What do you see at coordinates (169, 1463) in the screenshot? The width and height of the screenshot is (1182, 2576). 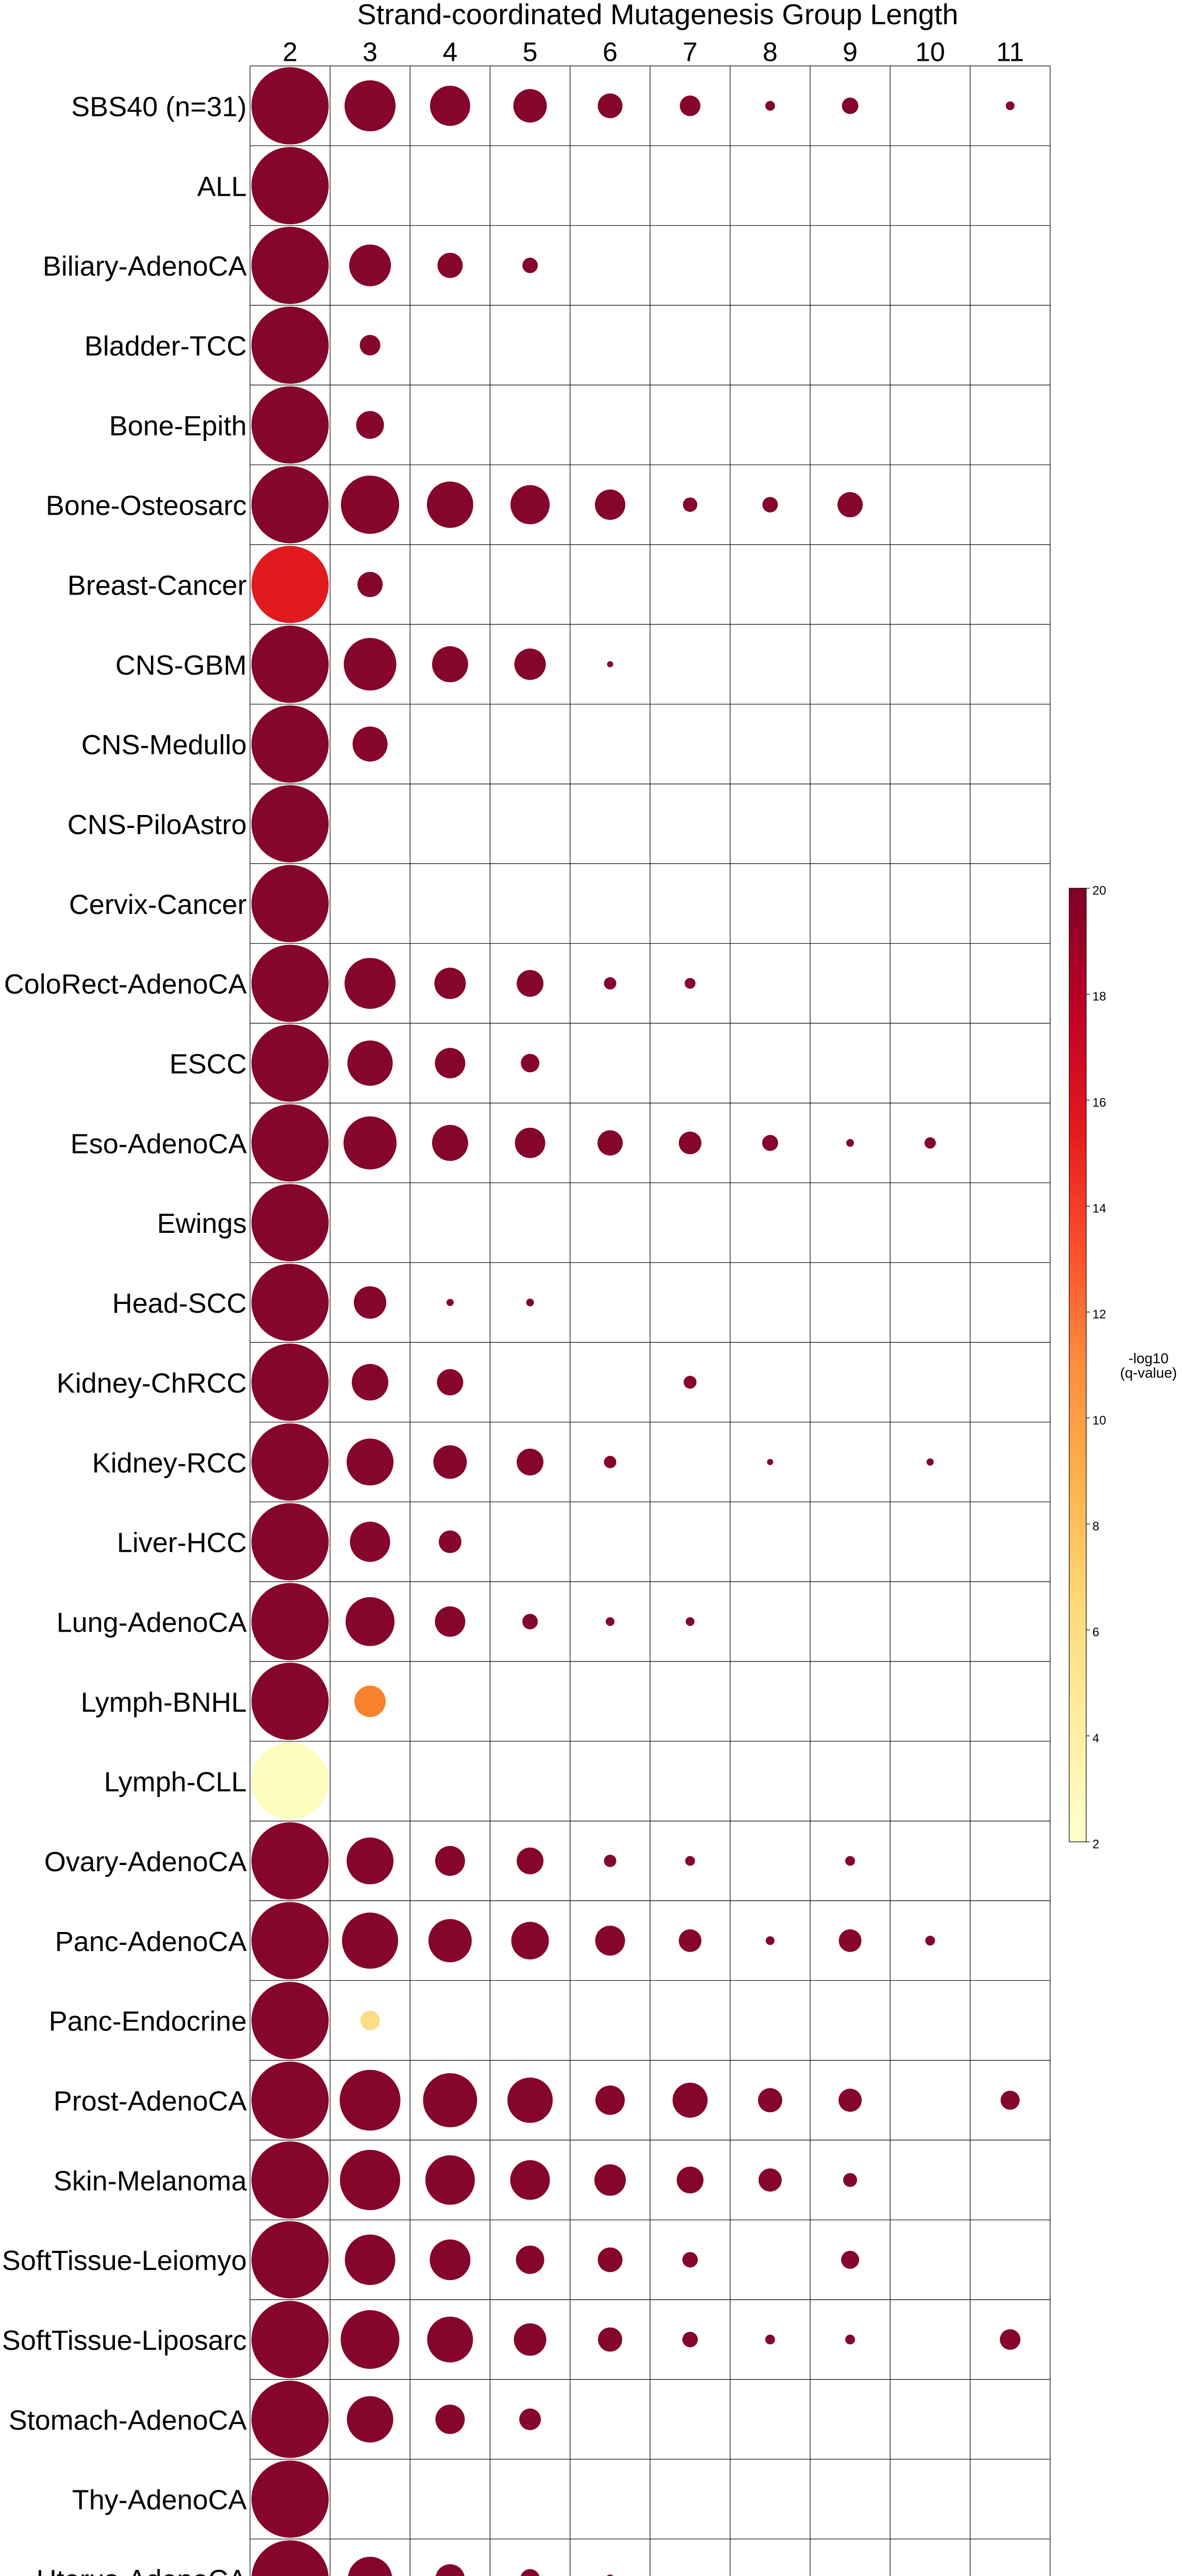 I see `svg-text: Kidney-RCC` at bounding box center [169, 1463].